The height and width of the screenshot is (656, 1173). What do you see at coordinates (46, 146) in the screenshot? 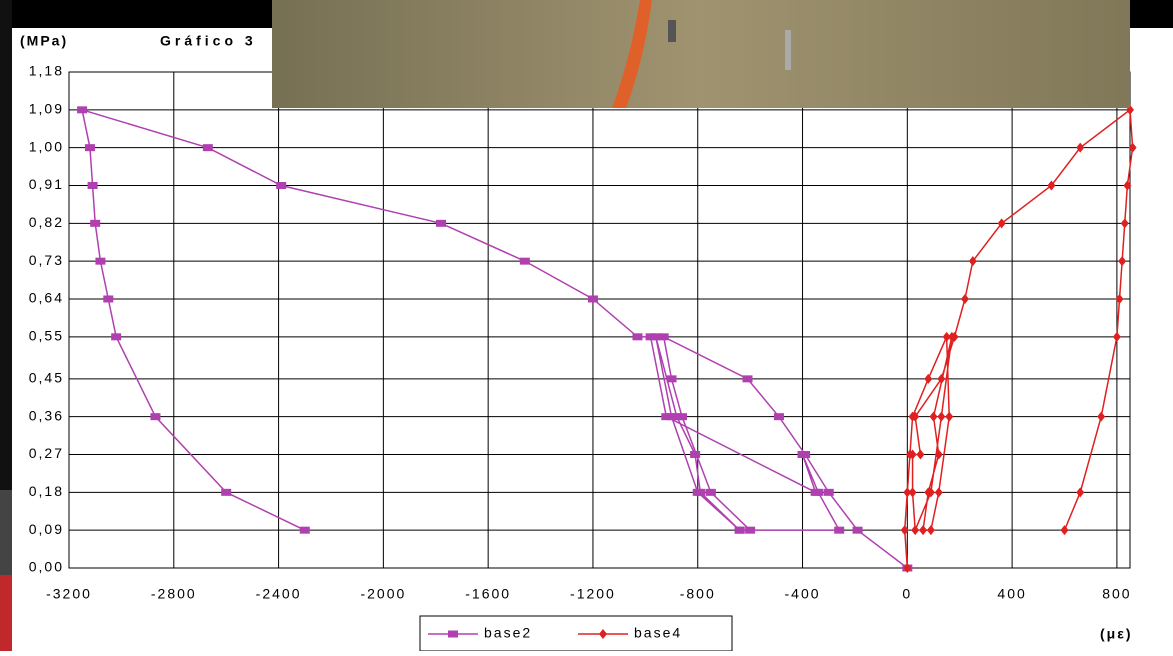
I see `y-tick-label: 1,00` at bounding box center [46, 146].